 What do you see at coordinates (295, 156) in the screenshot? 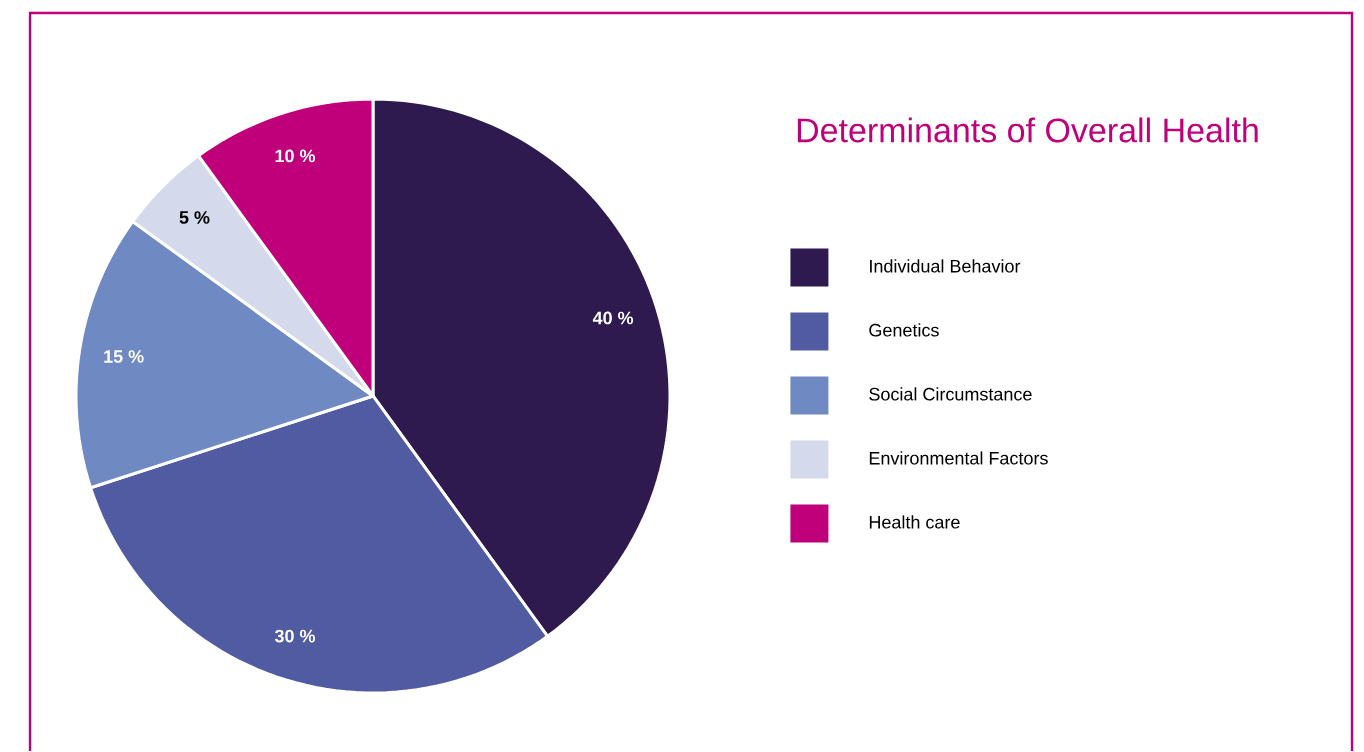
I see `data-label: 10 %` at bounding box center [295, 156].